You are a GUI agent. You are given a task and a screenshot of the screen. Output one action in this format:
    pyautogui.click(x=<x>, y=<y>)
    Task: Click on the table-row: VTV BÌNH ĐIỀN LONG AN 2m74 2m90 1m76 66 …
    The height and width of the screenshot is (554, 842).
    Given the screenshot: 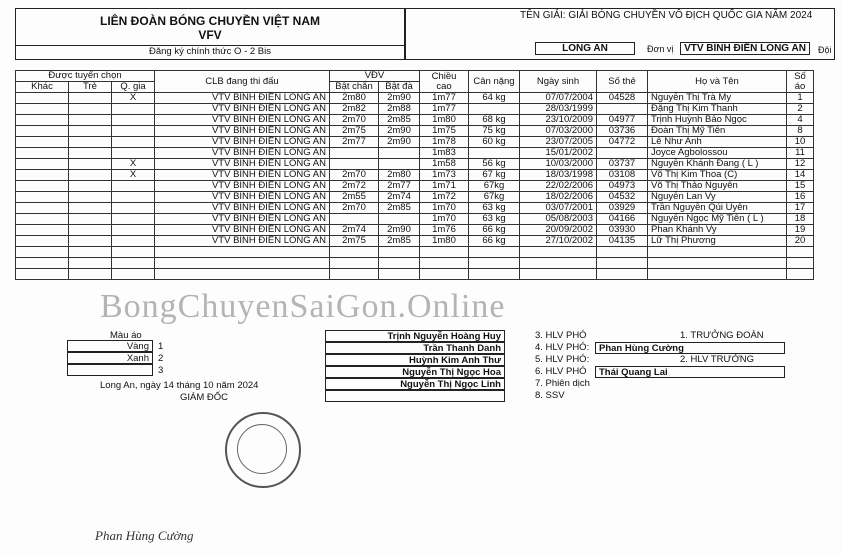 What is the action you would take?
    pyautogui.click(x=414, y=230)
    